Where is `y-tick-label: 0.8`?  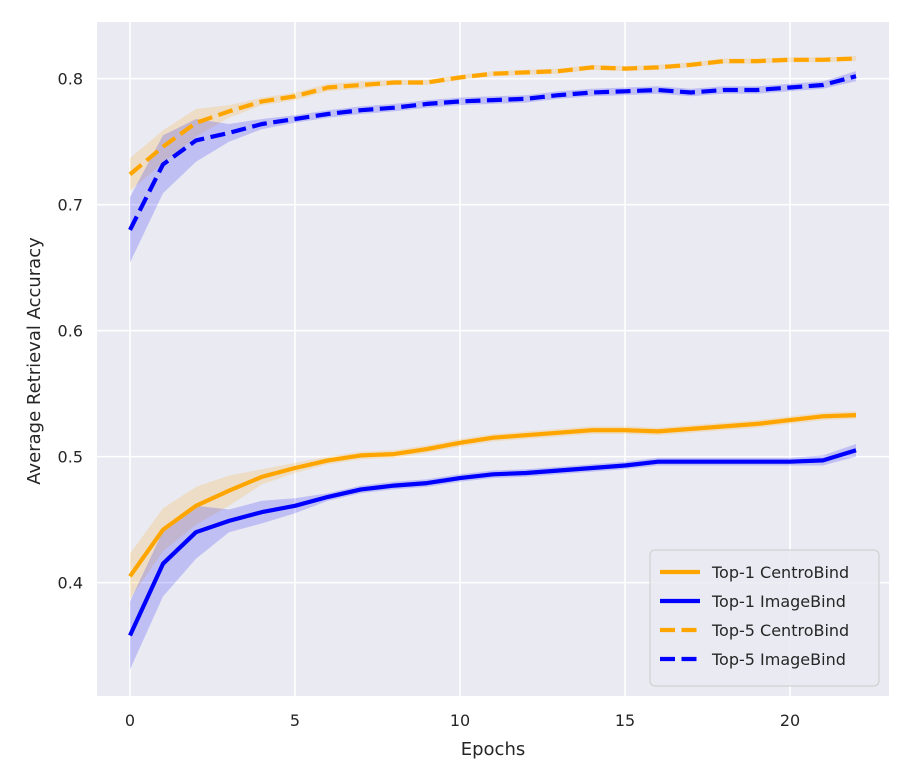 y-tick-label: 0.8 is located at coordinates (70, 79).